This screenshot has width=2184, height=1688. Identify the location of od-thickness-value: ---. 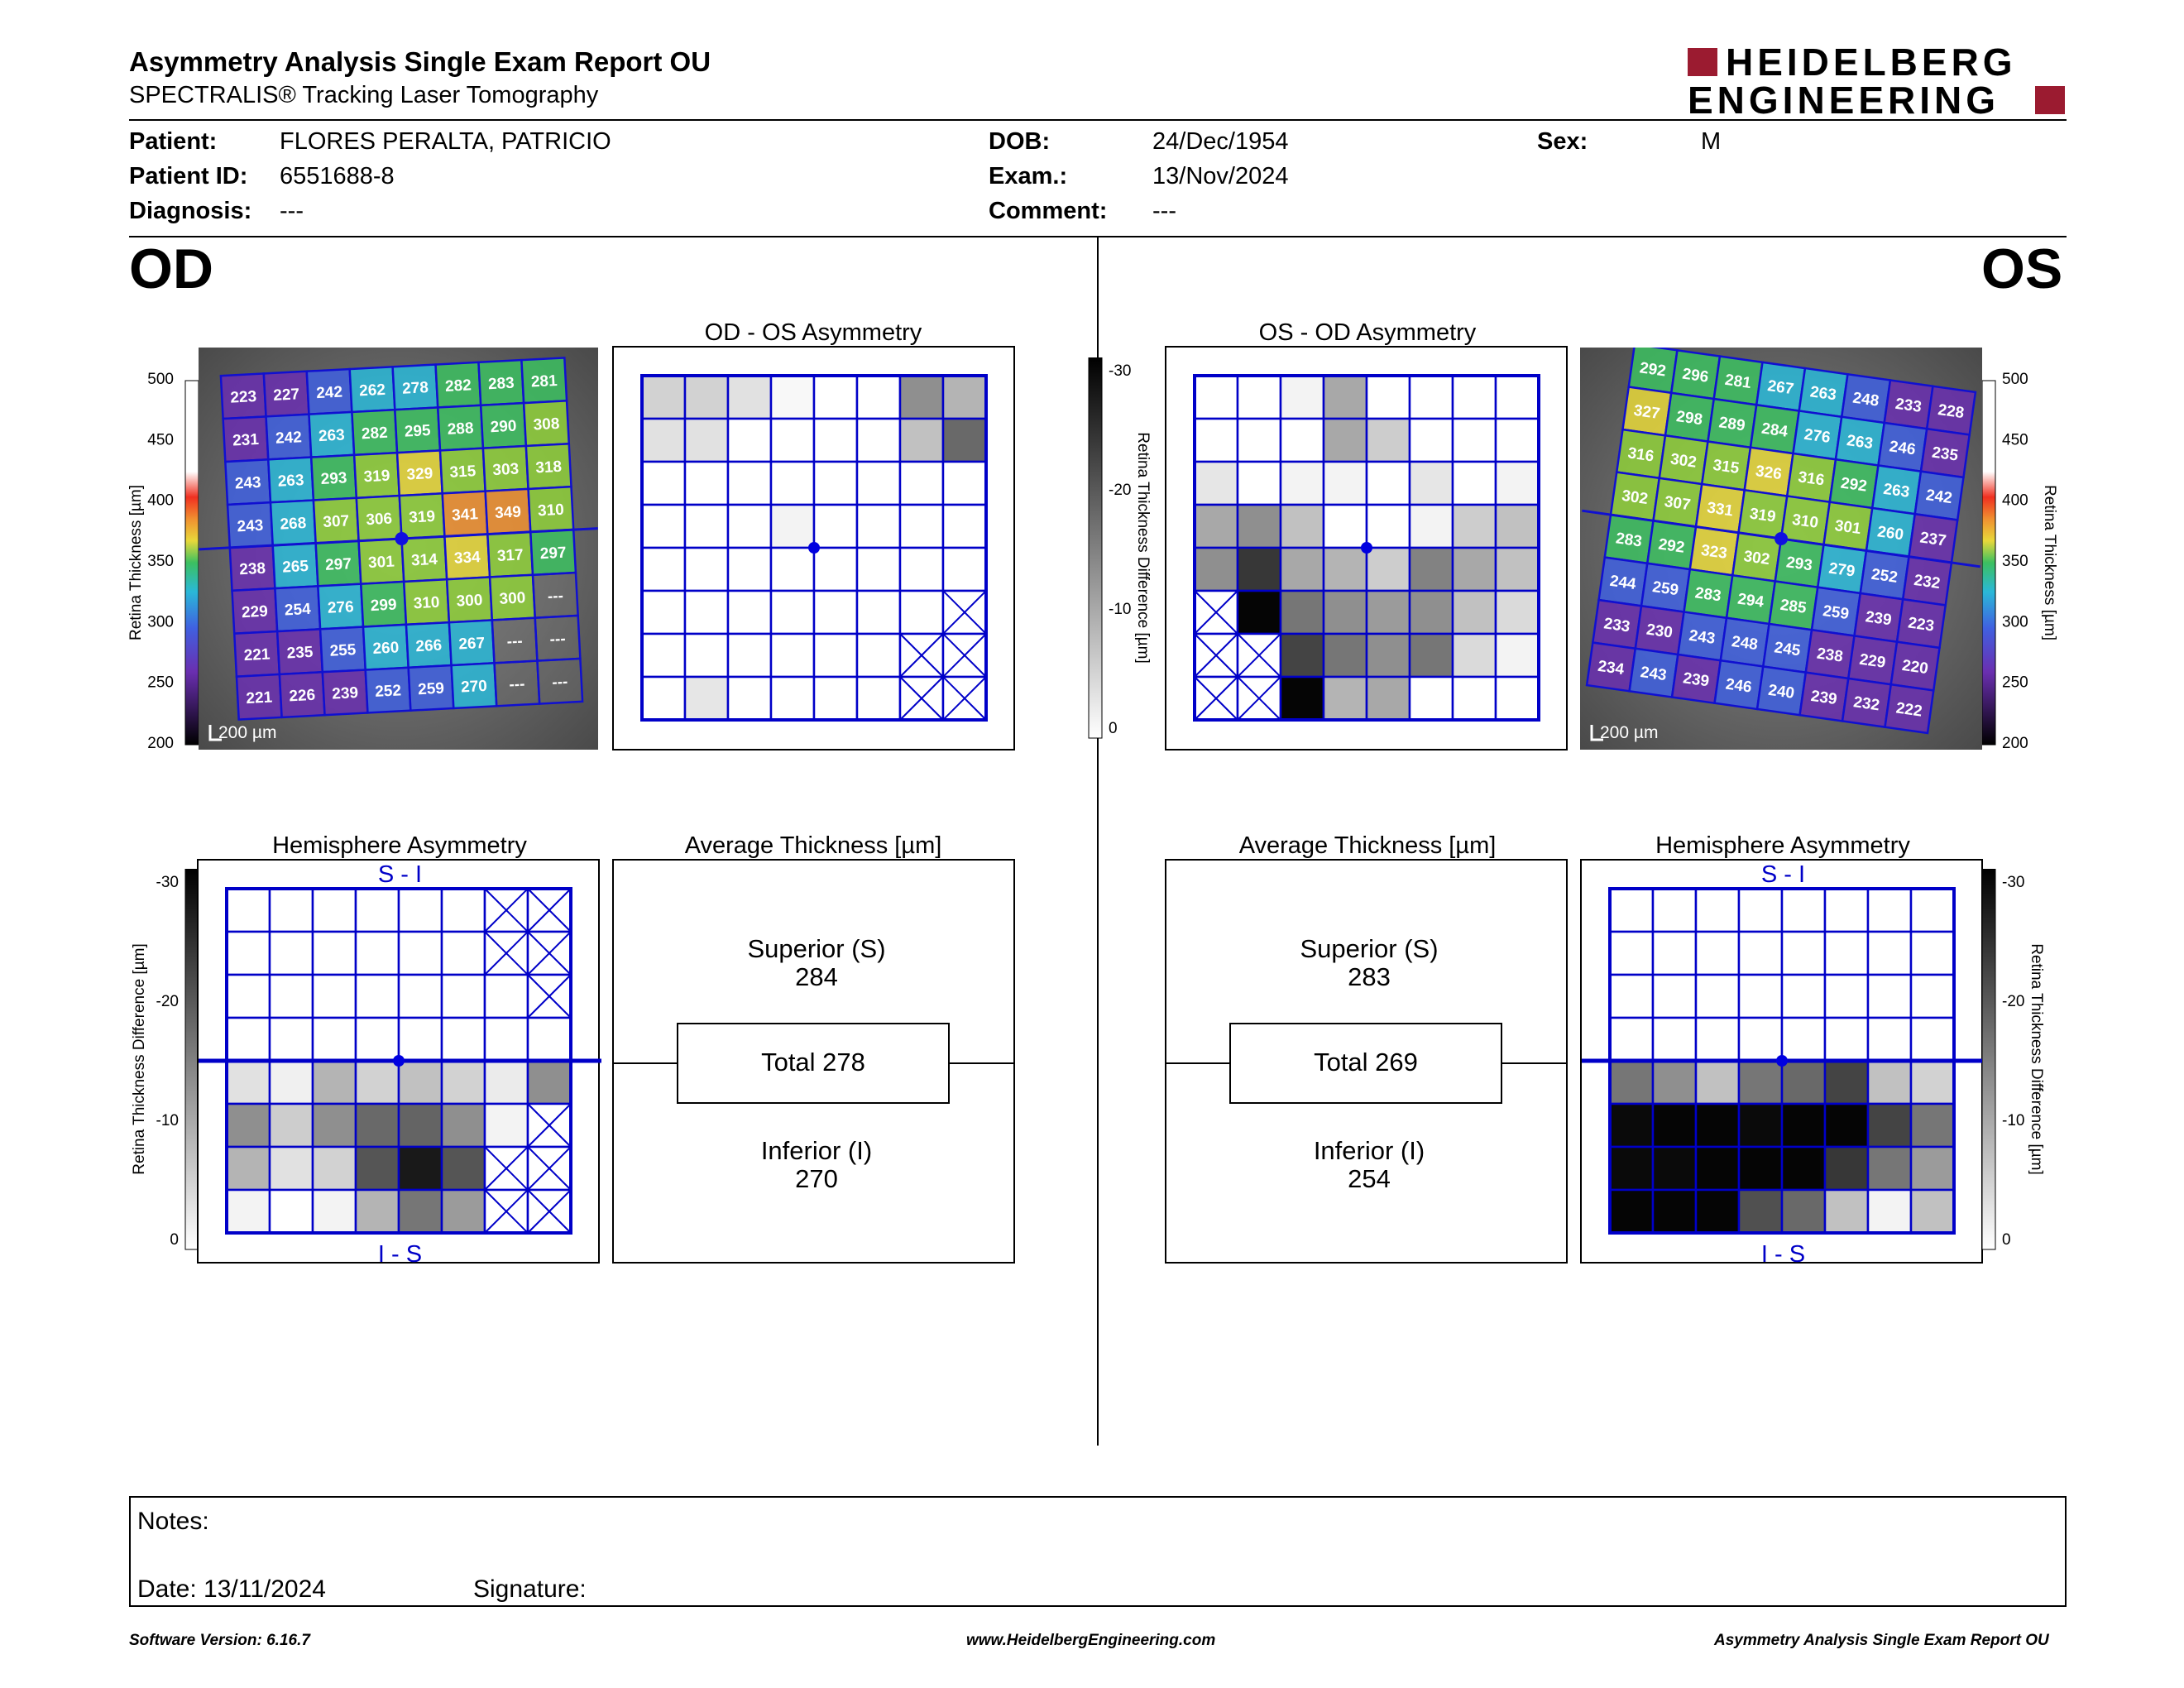
(555, 596).